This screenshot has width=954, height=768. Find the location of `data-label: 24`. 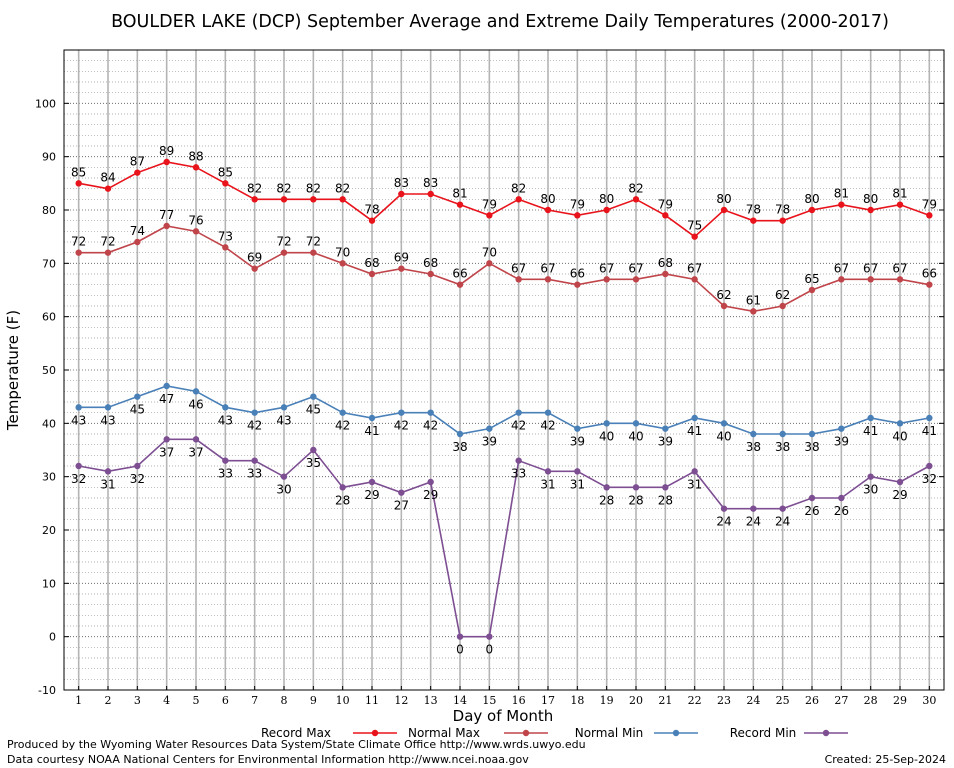

data-label: 24 is located at coordinates (723, 522).